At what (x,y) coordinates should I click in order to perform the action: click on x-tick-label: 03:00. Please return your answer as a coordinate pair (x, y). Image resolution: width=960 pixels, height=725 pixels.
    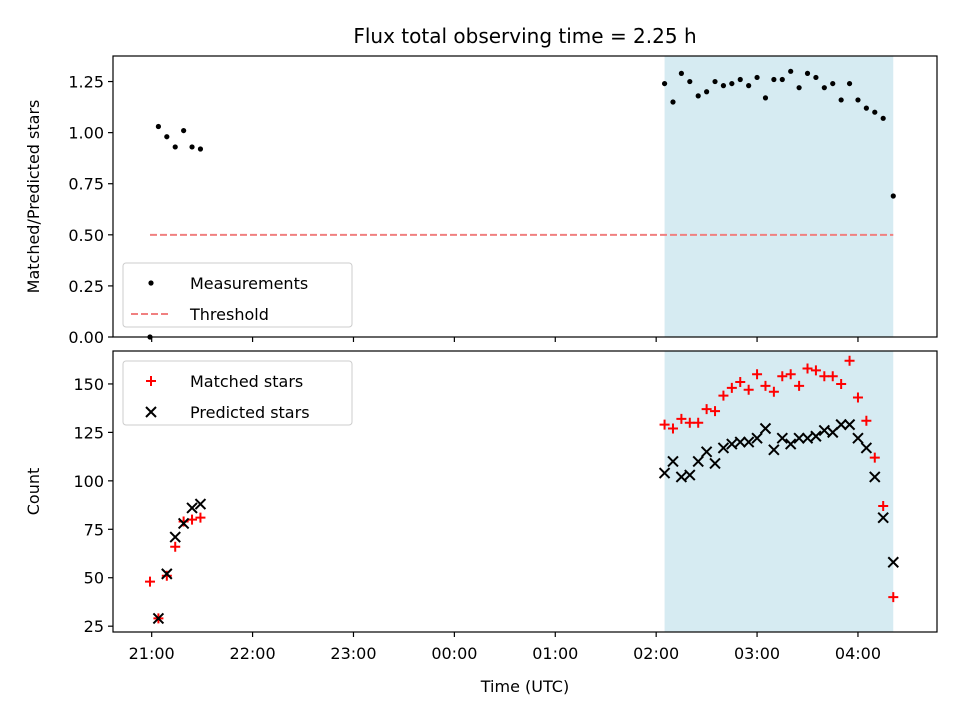
    Looking at the image, I should click on (757, 653).